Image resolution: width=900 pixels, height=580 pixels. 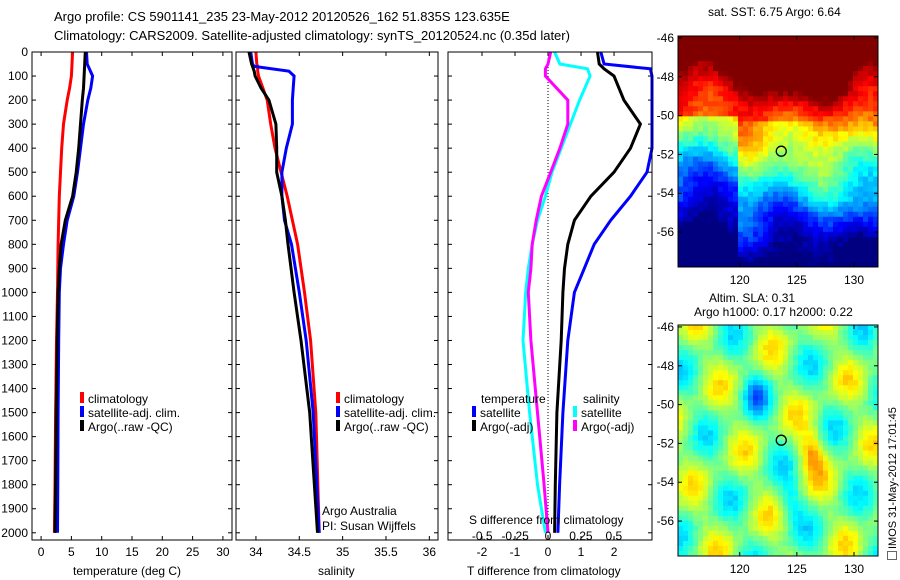 What do you see at coordinates (666, 443) in the screenshot?
I see `y-tick-label: -52` at bounding box center [666, 443].